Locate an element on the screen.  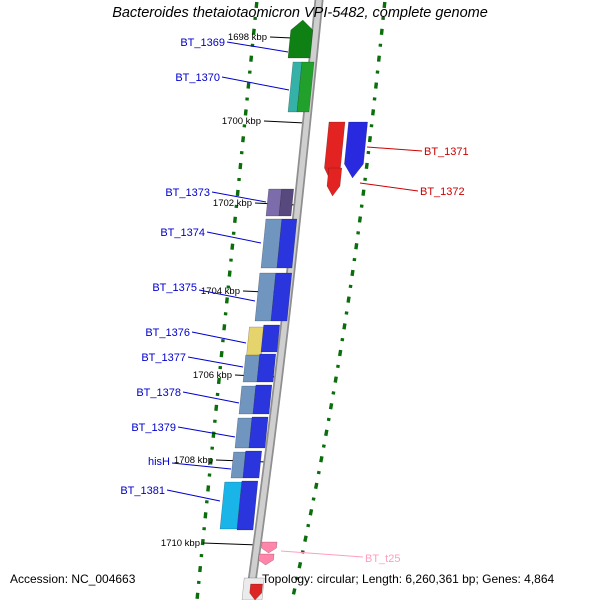
gene-label-BT_1374: BT_1374 is located at coordinates (182, 233).